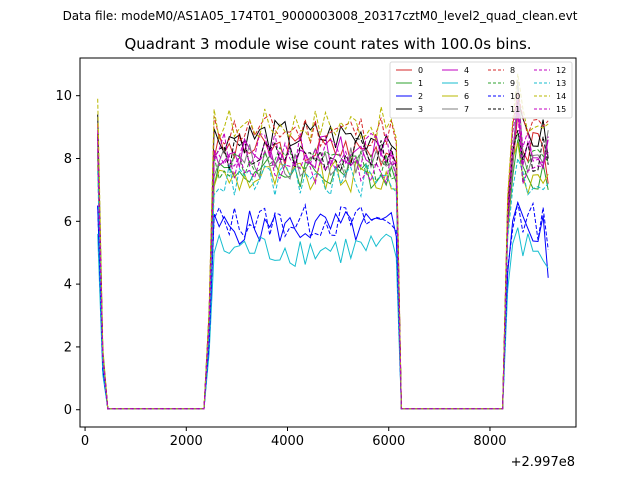  I want to click on legend-label-6: 6, so click(466, 96).